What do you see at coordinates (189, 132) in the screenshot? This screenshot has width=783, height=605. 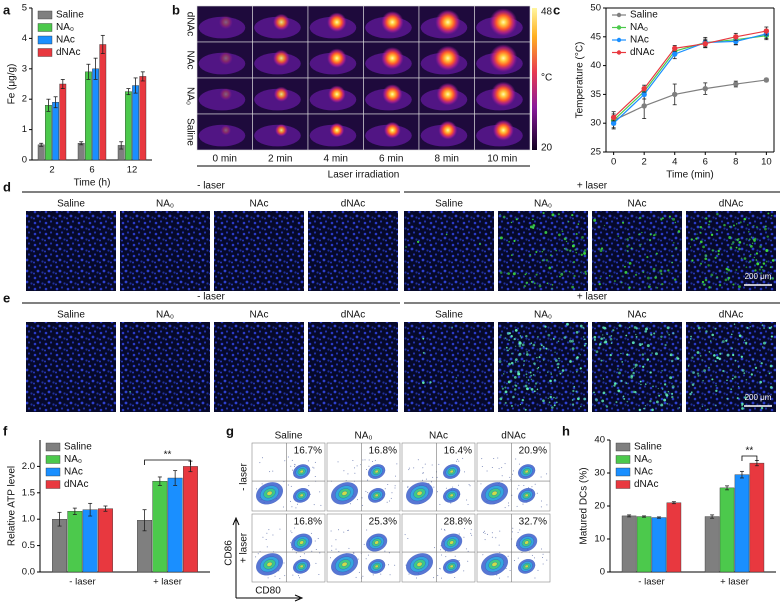 I see `row-label: Saline` at bounding box center [189, 132].